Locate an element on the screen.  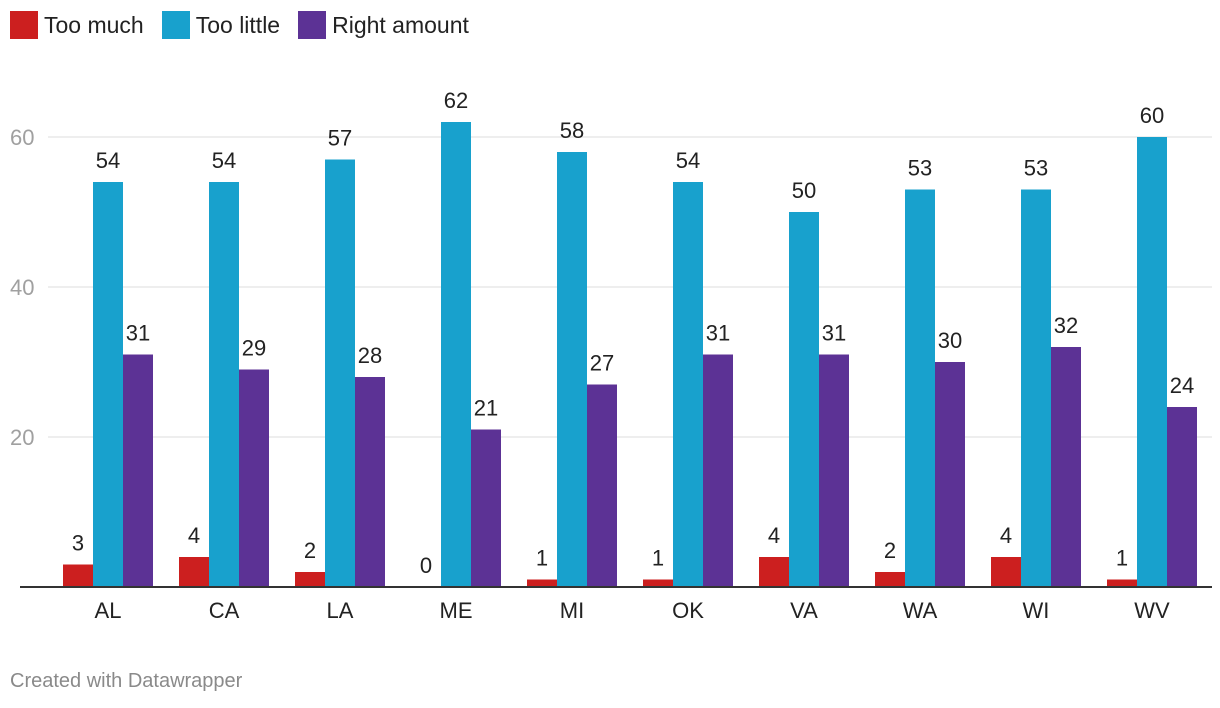
x-tick-label-wv: WV is located at coordinates (1152, 610).